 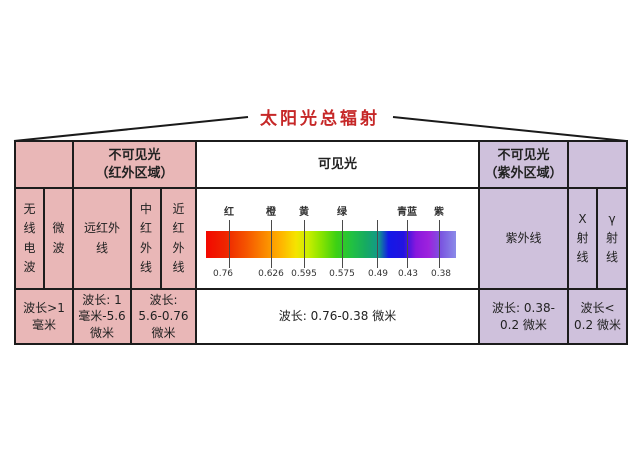 I want to click on header-ultraviolet-line1: 不可见光, so click(x=523, y=155).